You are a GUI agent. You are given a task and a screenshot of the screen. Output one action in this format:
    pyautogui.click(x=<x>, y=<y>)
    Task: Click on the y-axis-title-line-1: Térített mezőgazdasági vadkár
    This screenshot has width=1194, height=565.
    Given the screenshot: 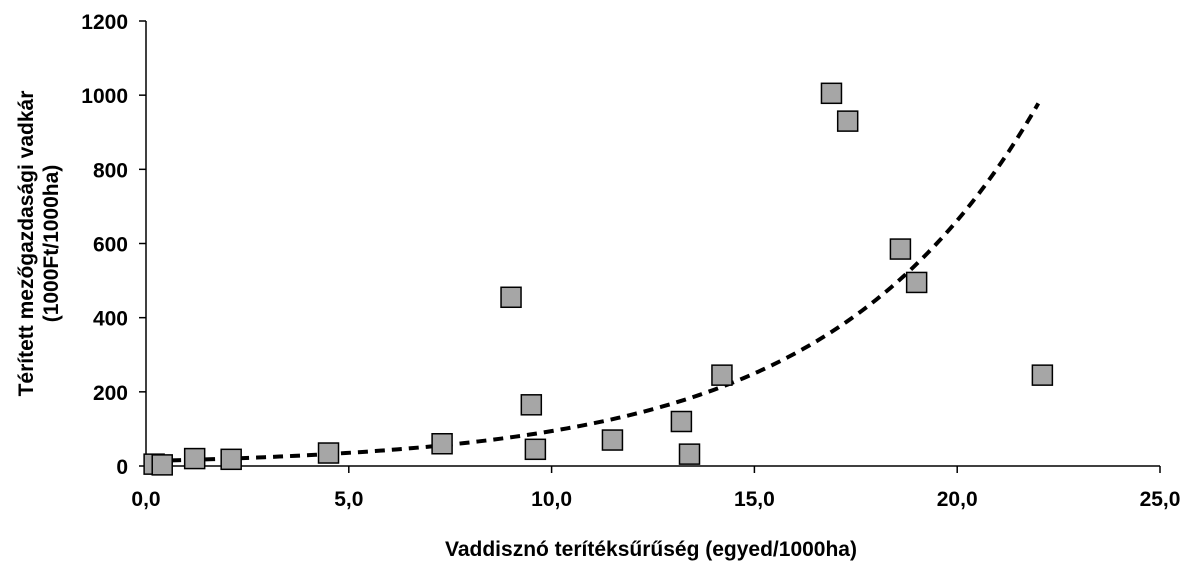 What is the action you would take?
    pyautogui.click(x=26, y=244)
    